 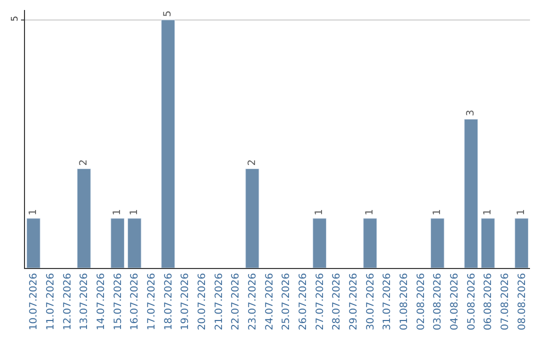 What do you see at coordinates (404, 301) in the screenshot?
I see `x-tick-label: 01.08.2026` at bounding box center [404, 301].